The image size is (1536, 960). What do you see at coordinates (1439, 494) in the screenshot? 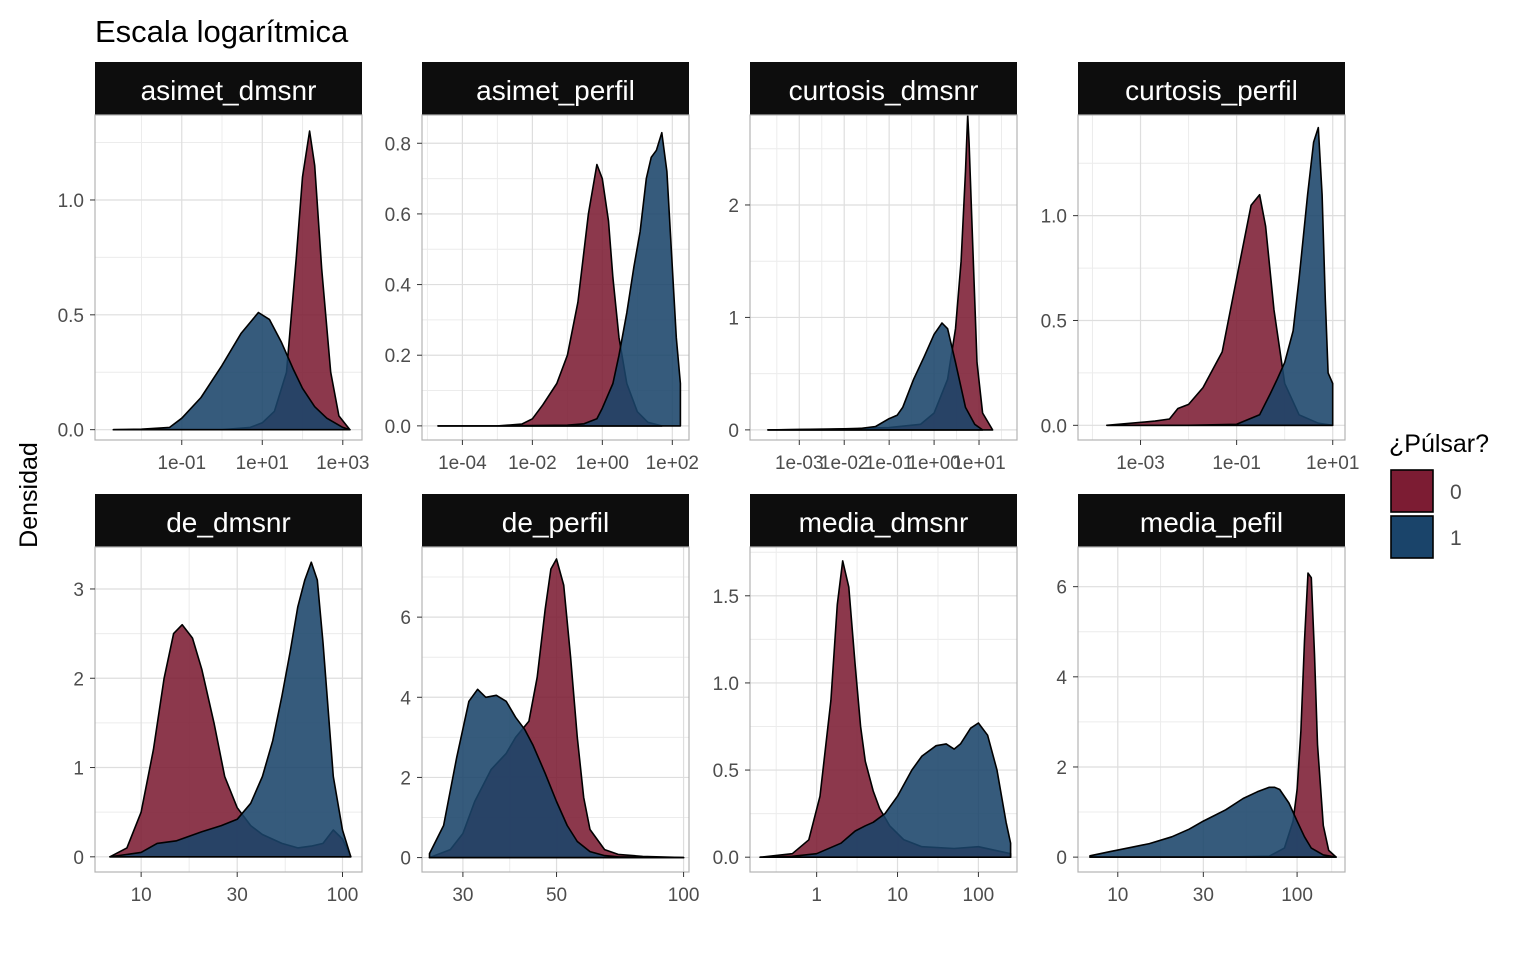
I see `legend: ¿Púlsar? 0 1` at bounding box center [1439, 494].